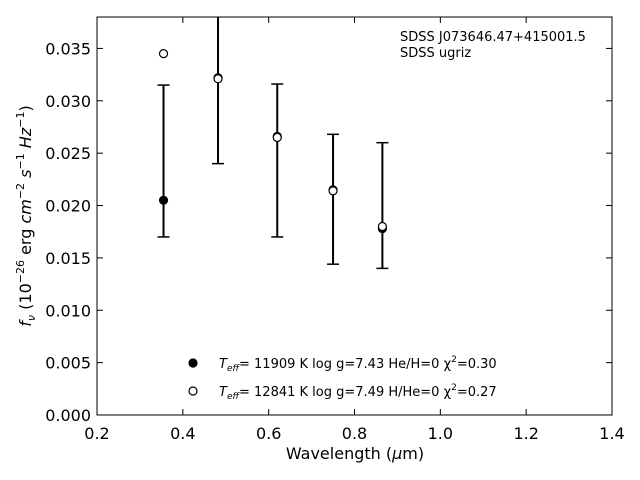 The width and height of the screenshot is (640, 480). I want to click on y-tick-label: 0.015, so click(68, 258).